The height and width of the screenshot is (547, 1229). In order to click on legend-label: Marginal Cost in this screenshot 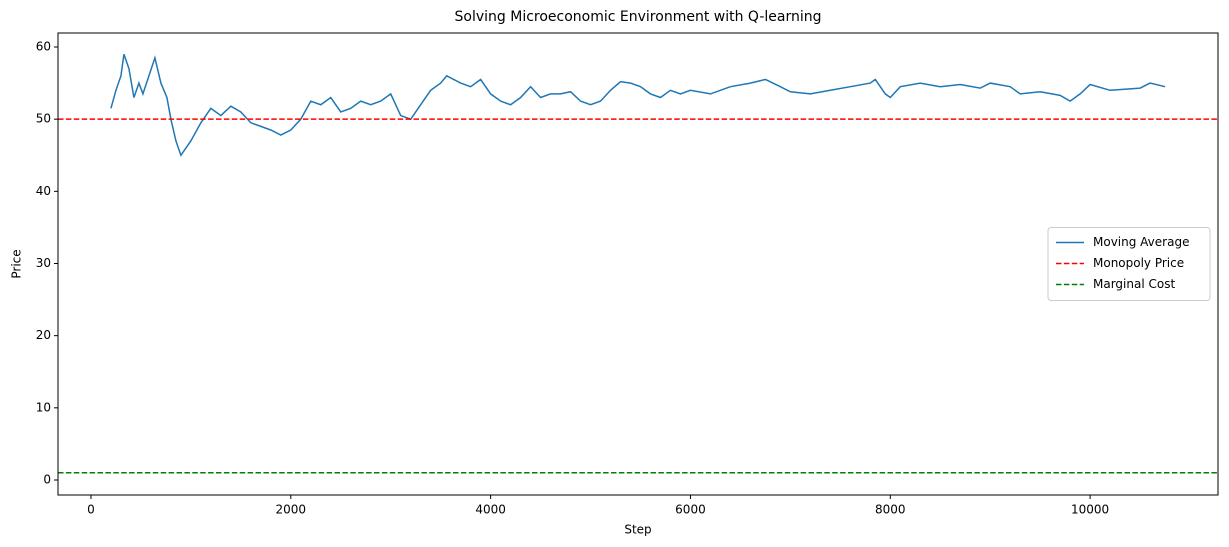, I will do `click(1134, 284)`.